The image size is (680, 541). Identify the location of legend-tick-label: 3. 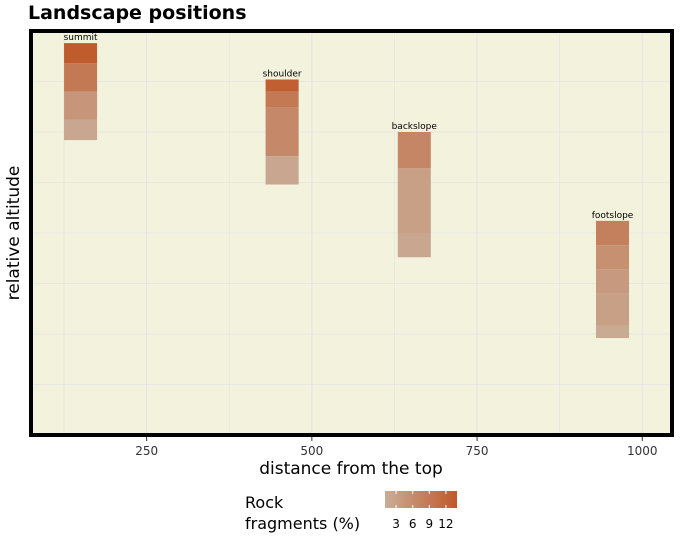
(396, 524).